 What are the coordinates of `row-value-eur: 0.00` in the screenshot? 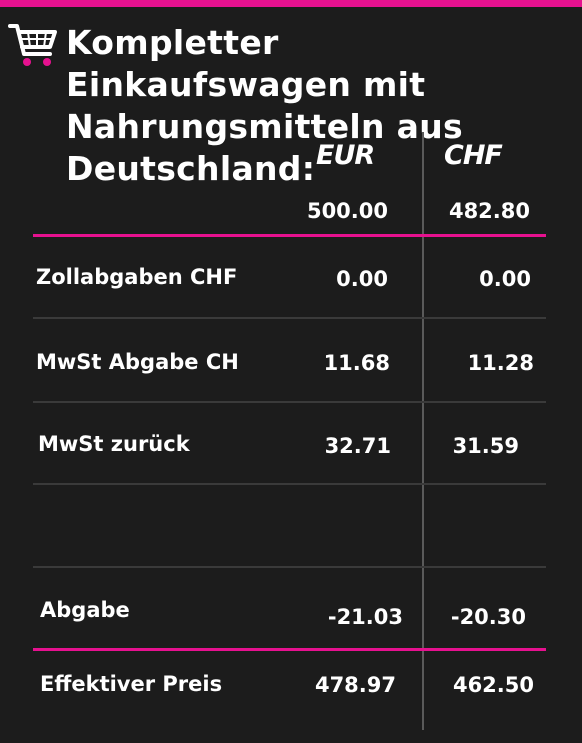 It's located at (362, 279).